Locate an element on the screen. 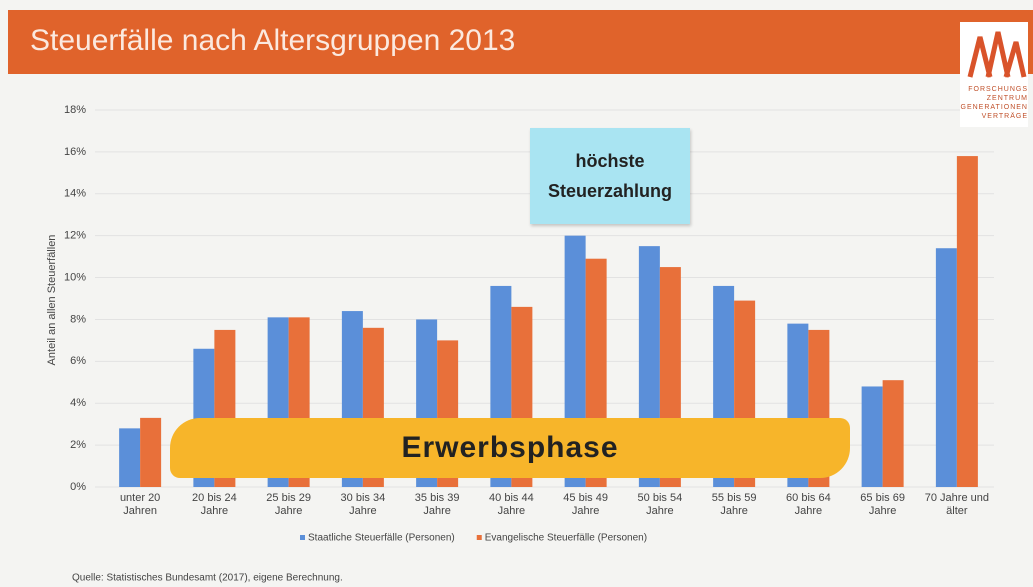 The height and width of the screenshot is (587, 1033). y-tick-label: 4% is located at coordinates (78, 403).